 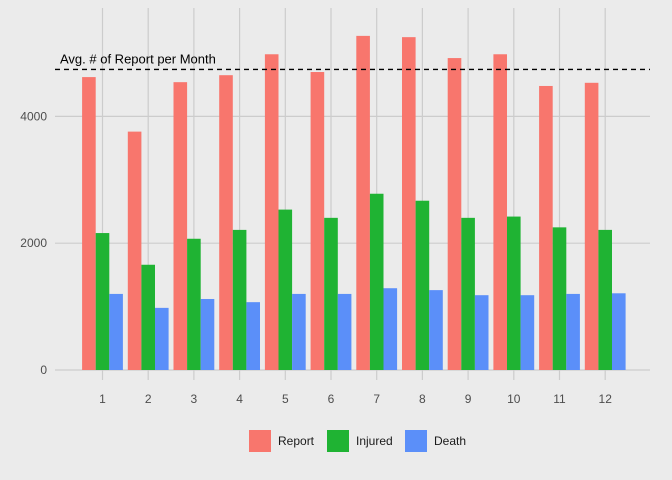 What do you see at coordinates (194, 399) in the screenshot?
I see `x-tick-label: 3` at bounding box center [194, 399].